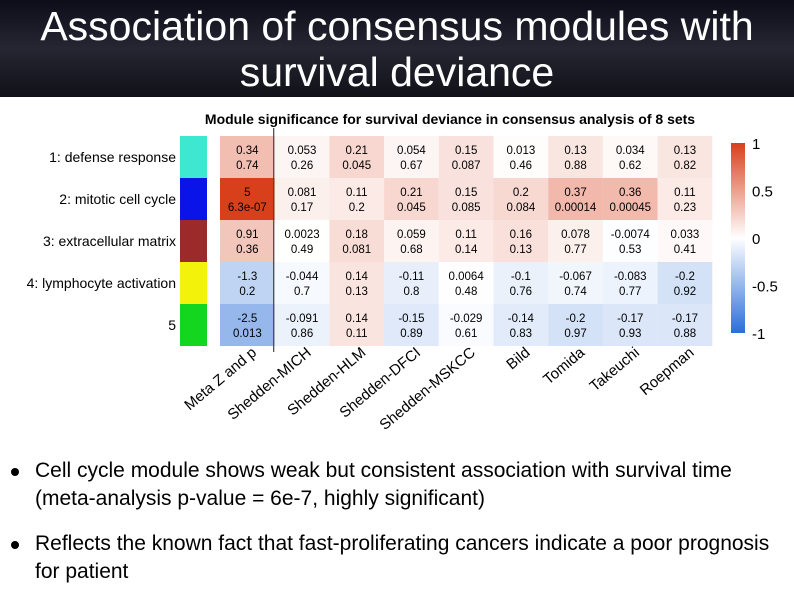  Describe the element at coordinates (667, 371) in the screenshot. I see `column-label: Roepman` at that location.